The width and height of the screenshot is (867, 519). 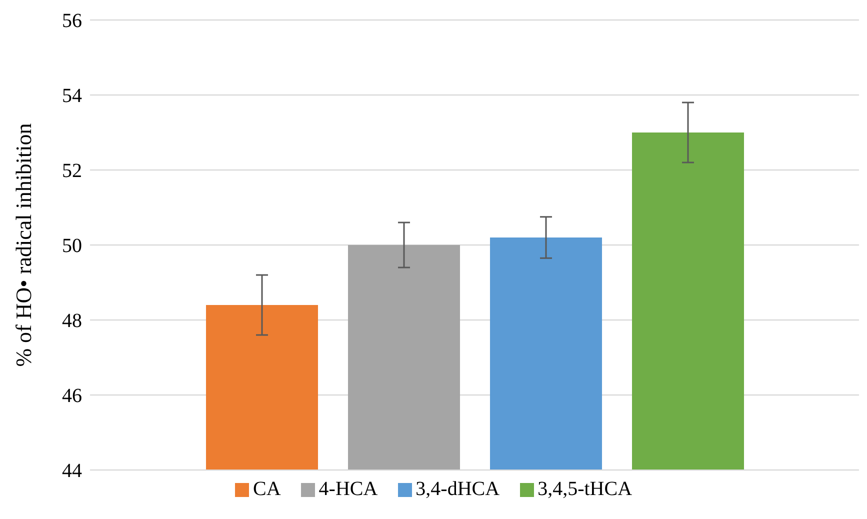 What do you see at coordinates (266, 489) in the screenshot?
I see `legend-label: CA` at bounding box center [266, 489].